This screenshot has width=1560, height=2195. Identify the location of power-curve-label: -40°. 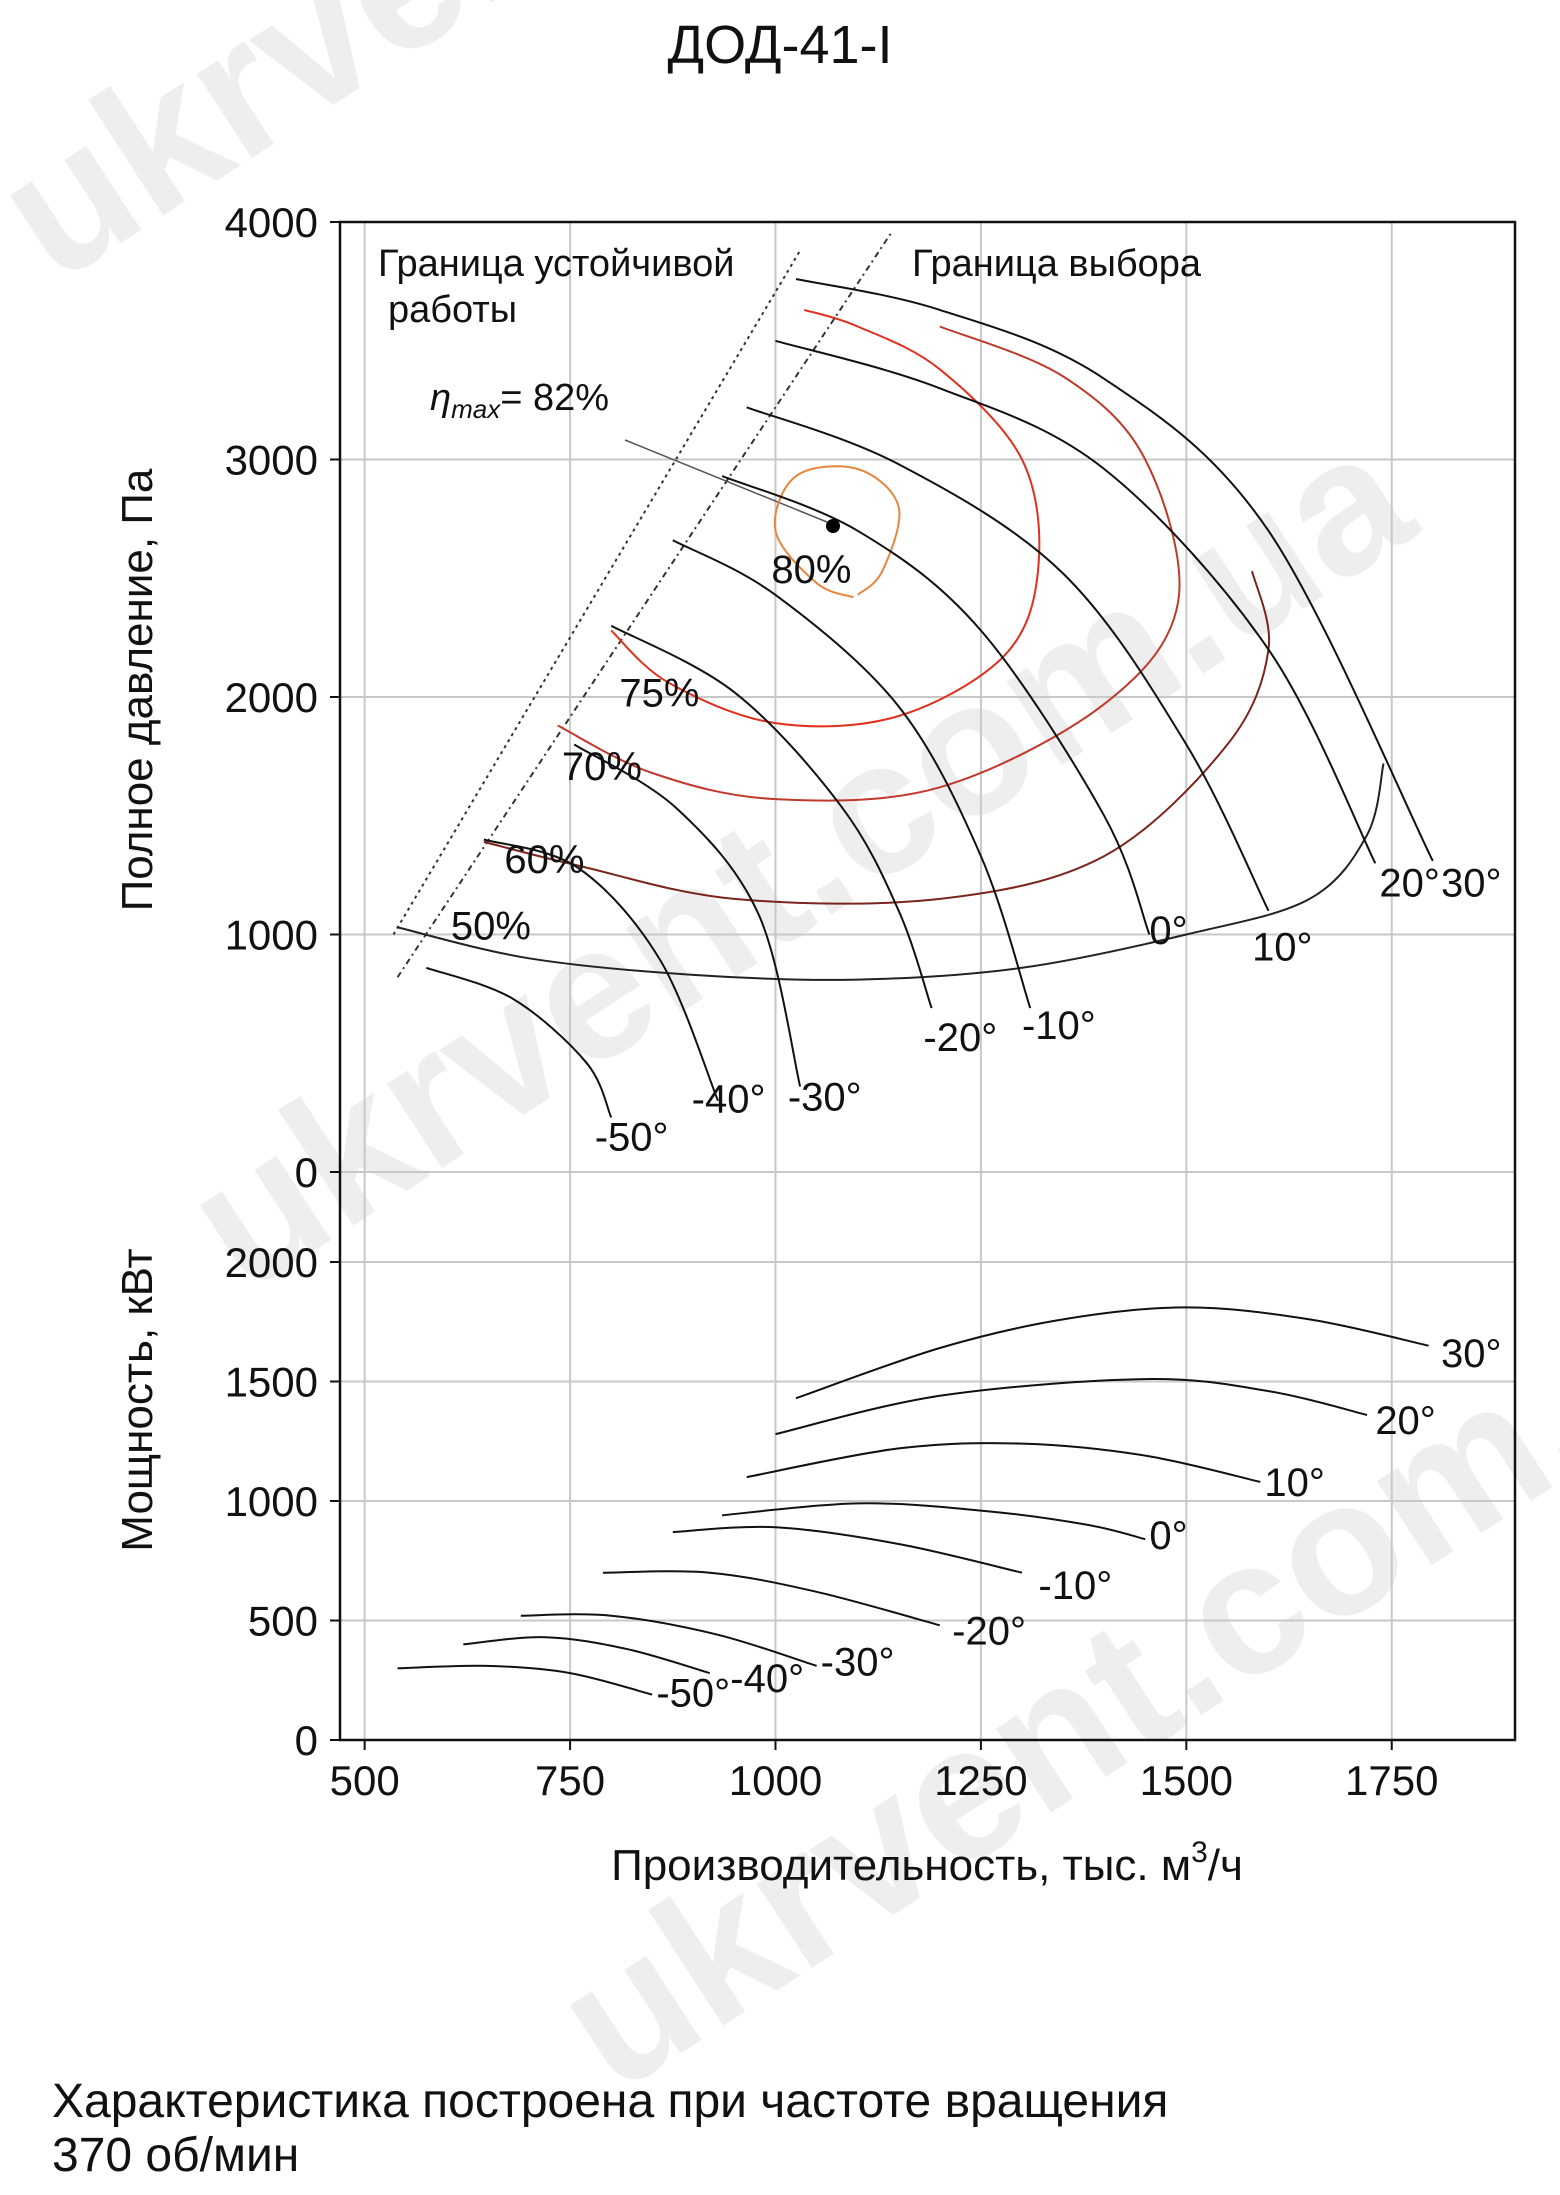
(767, 1679).